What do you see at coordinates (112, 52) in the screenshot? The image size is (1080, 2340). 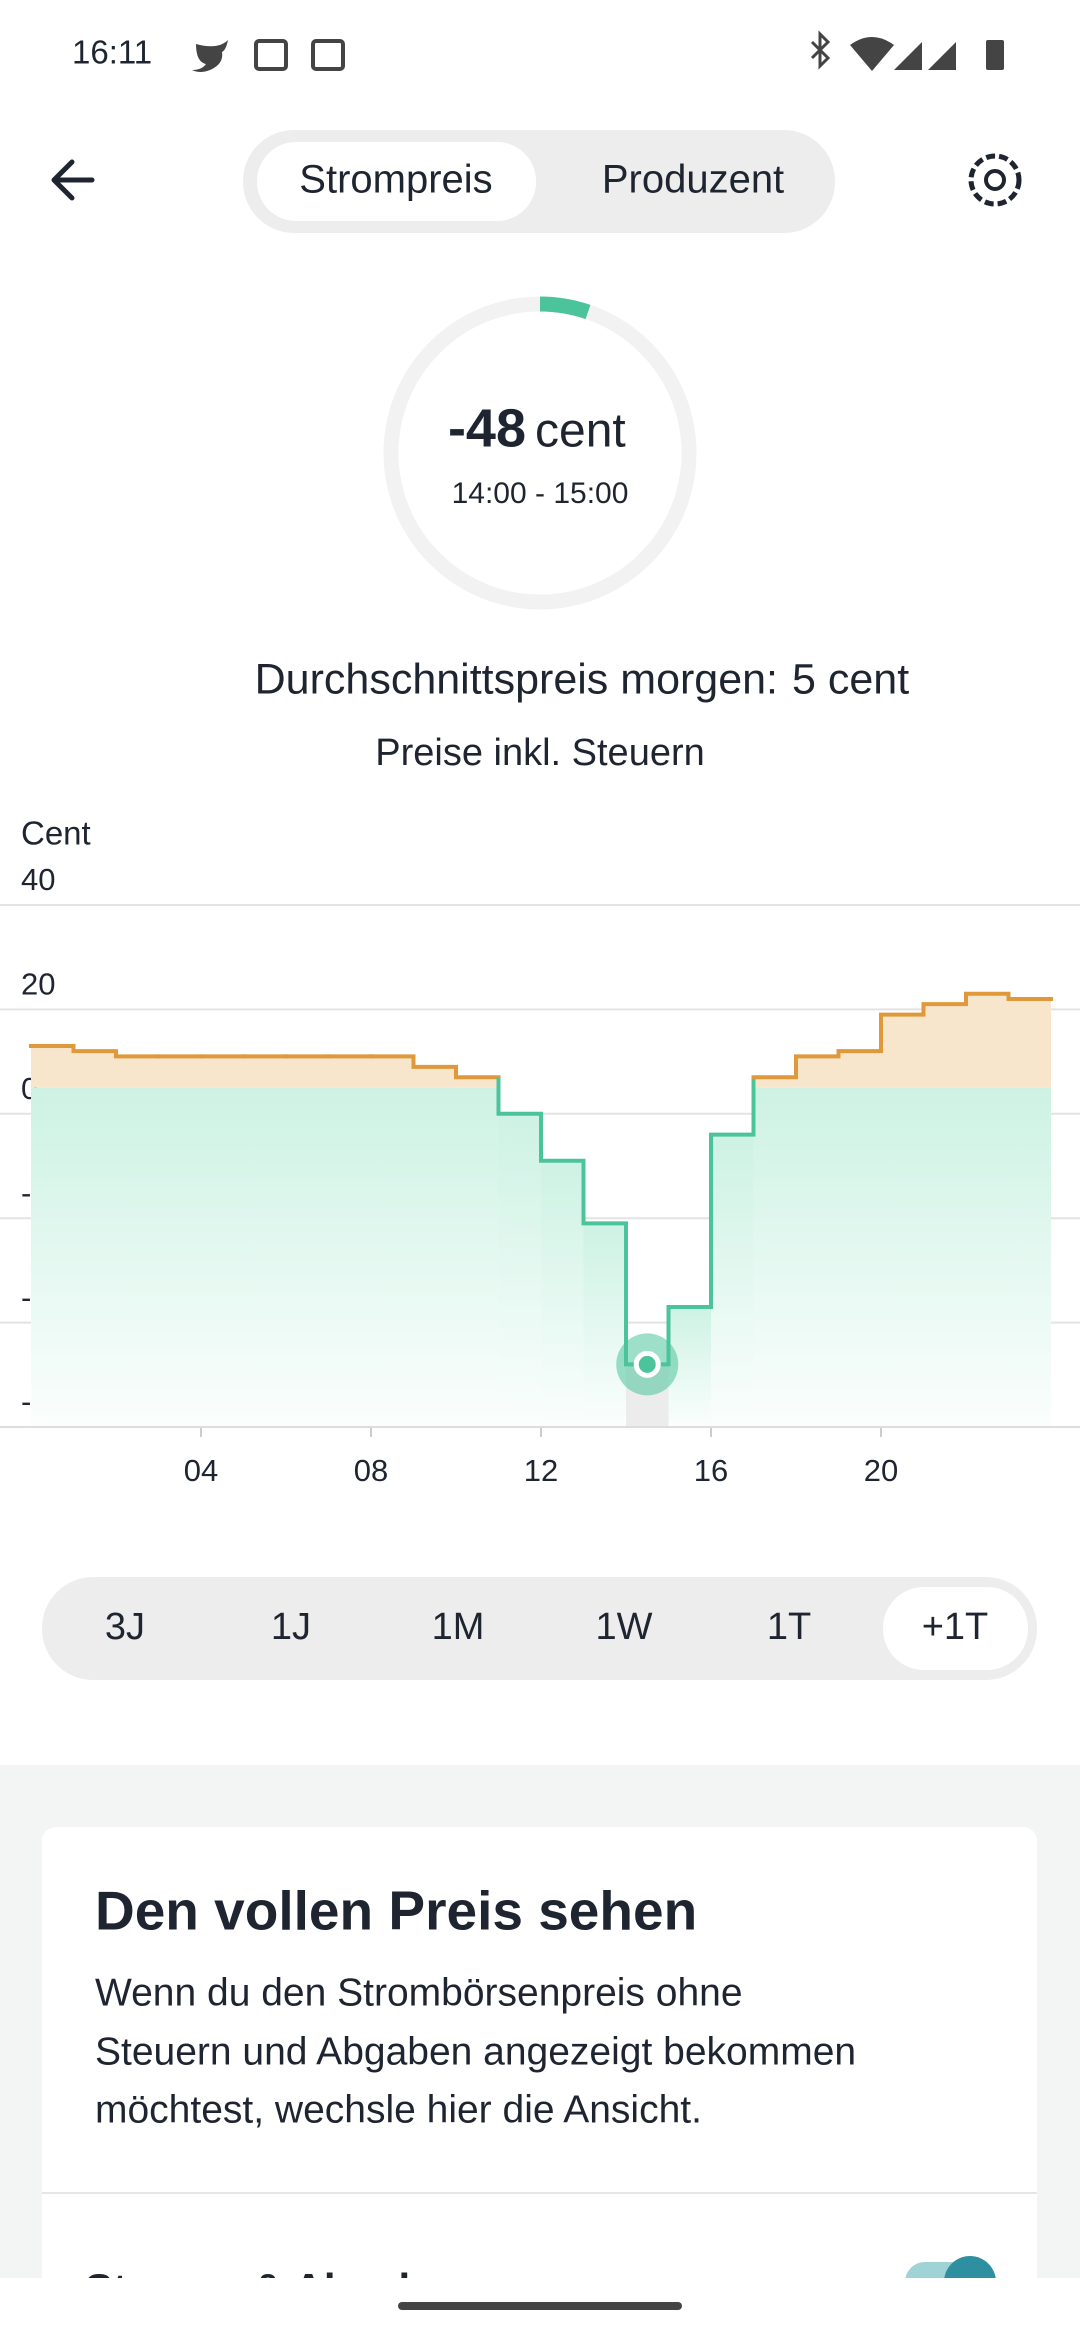 I see `status-time: 16:11` at bounding box center [112, 52].